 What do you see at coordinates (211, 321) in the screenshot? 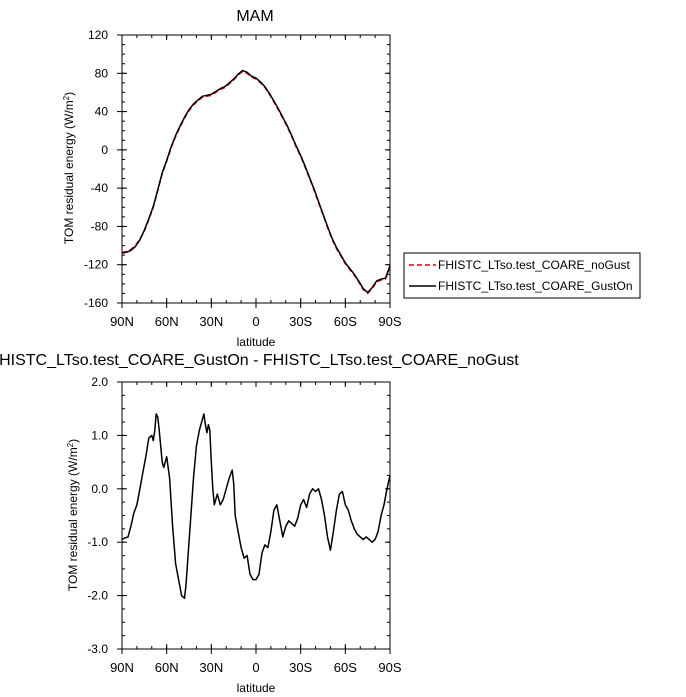
I see `top-x-tick-label: 30N` at bounding box center [211, 321].